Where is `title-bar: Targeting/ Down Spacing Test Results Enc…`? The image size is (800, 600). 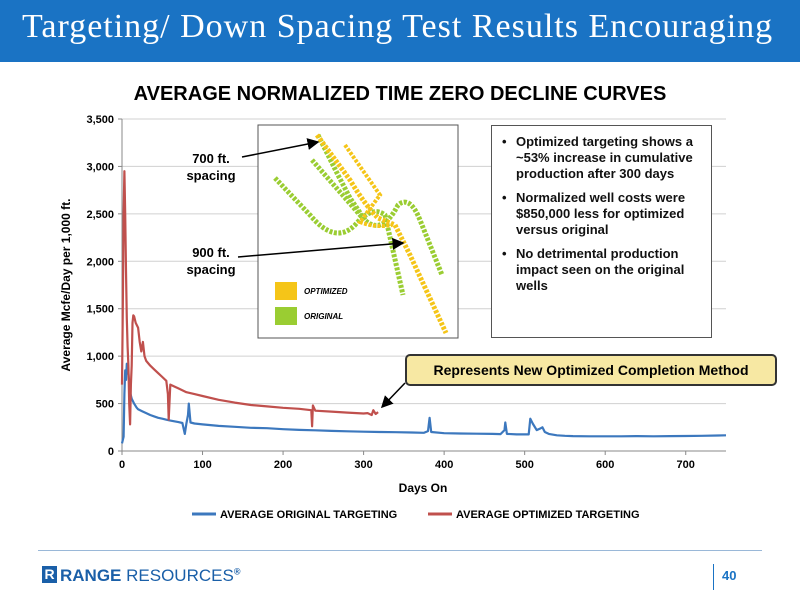
title-bar: Targeting/ Down Spacing Test Results Enc… is located at coordinates (400, 31).